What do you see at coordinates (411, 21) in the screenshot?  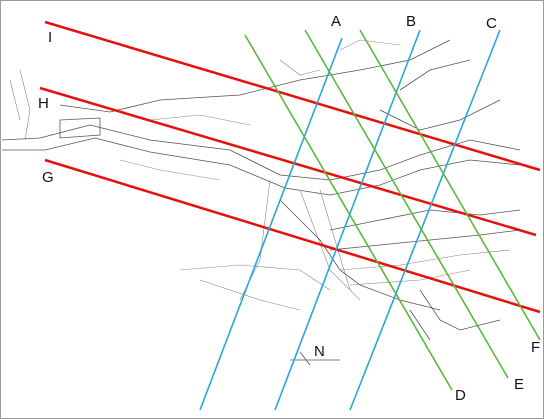 I see `section-label: B` at bounding box center [411, 21].